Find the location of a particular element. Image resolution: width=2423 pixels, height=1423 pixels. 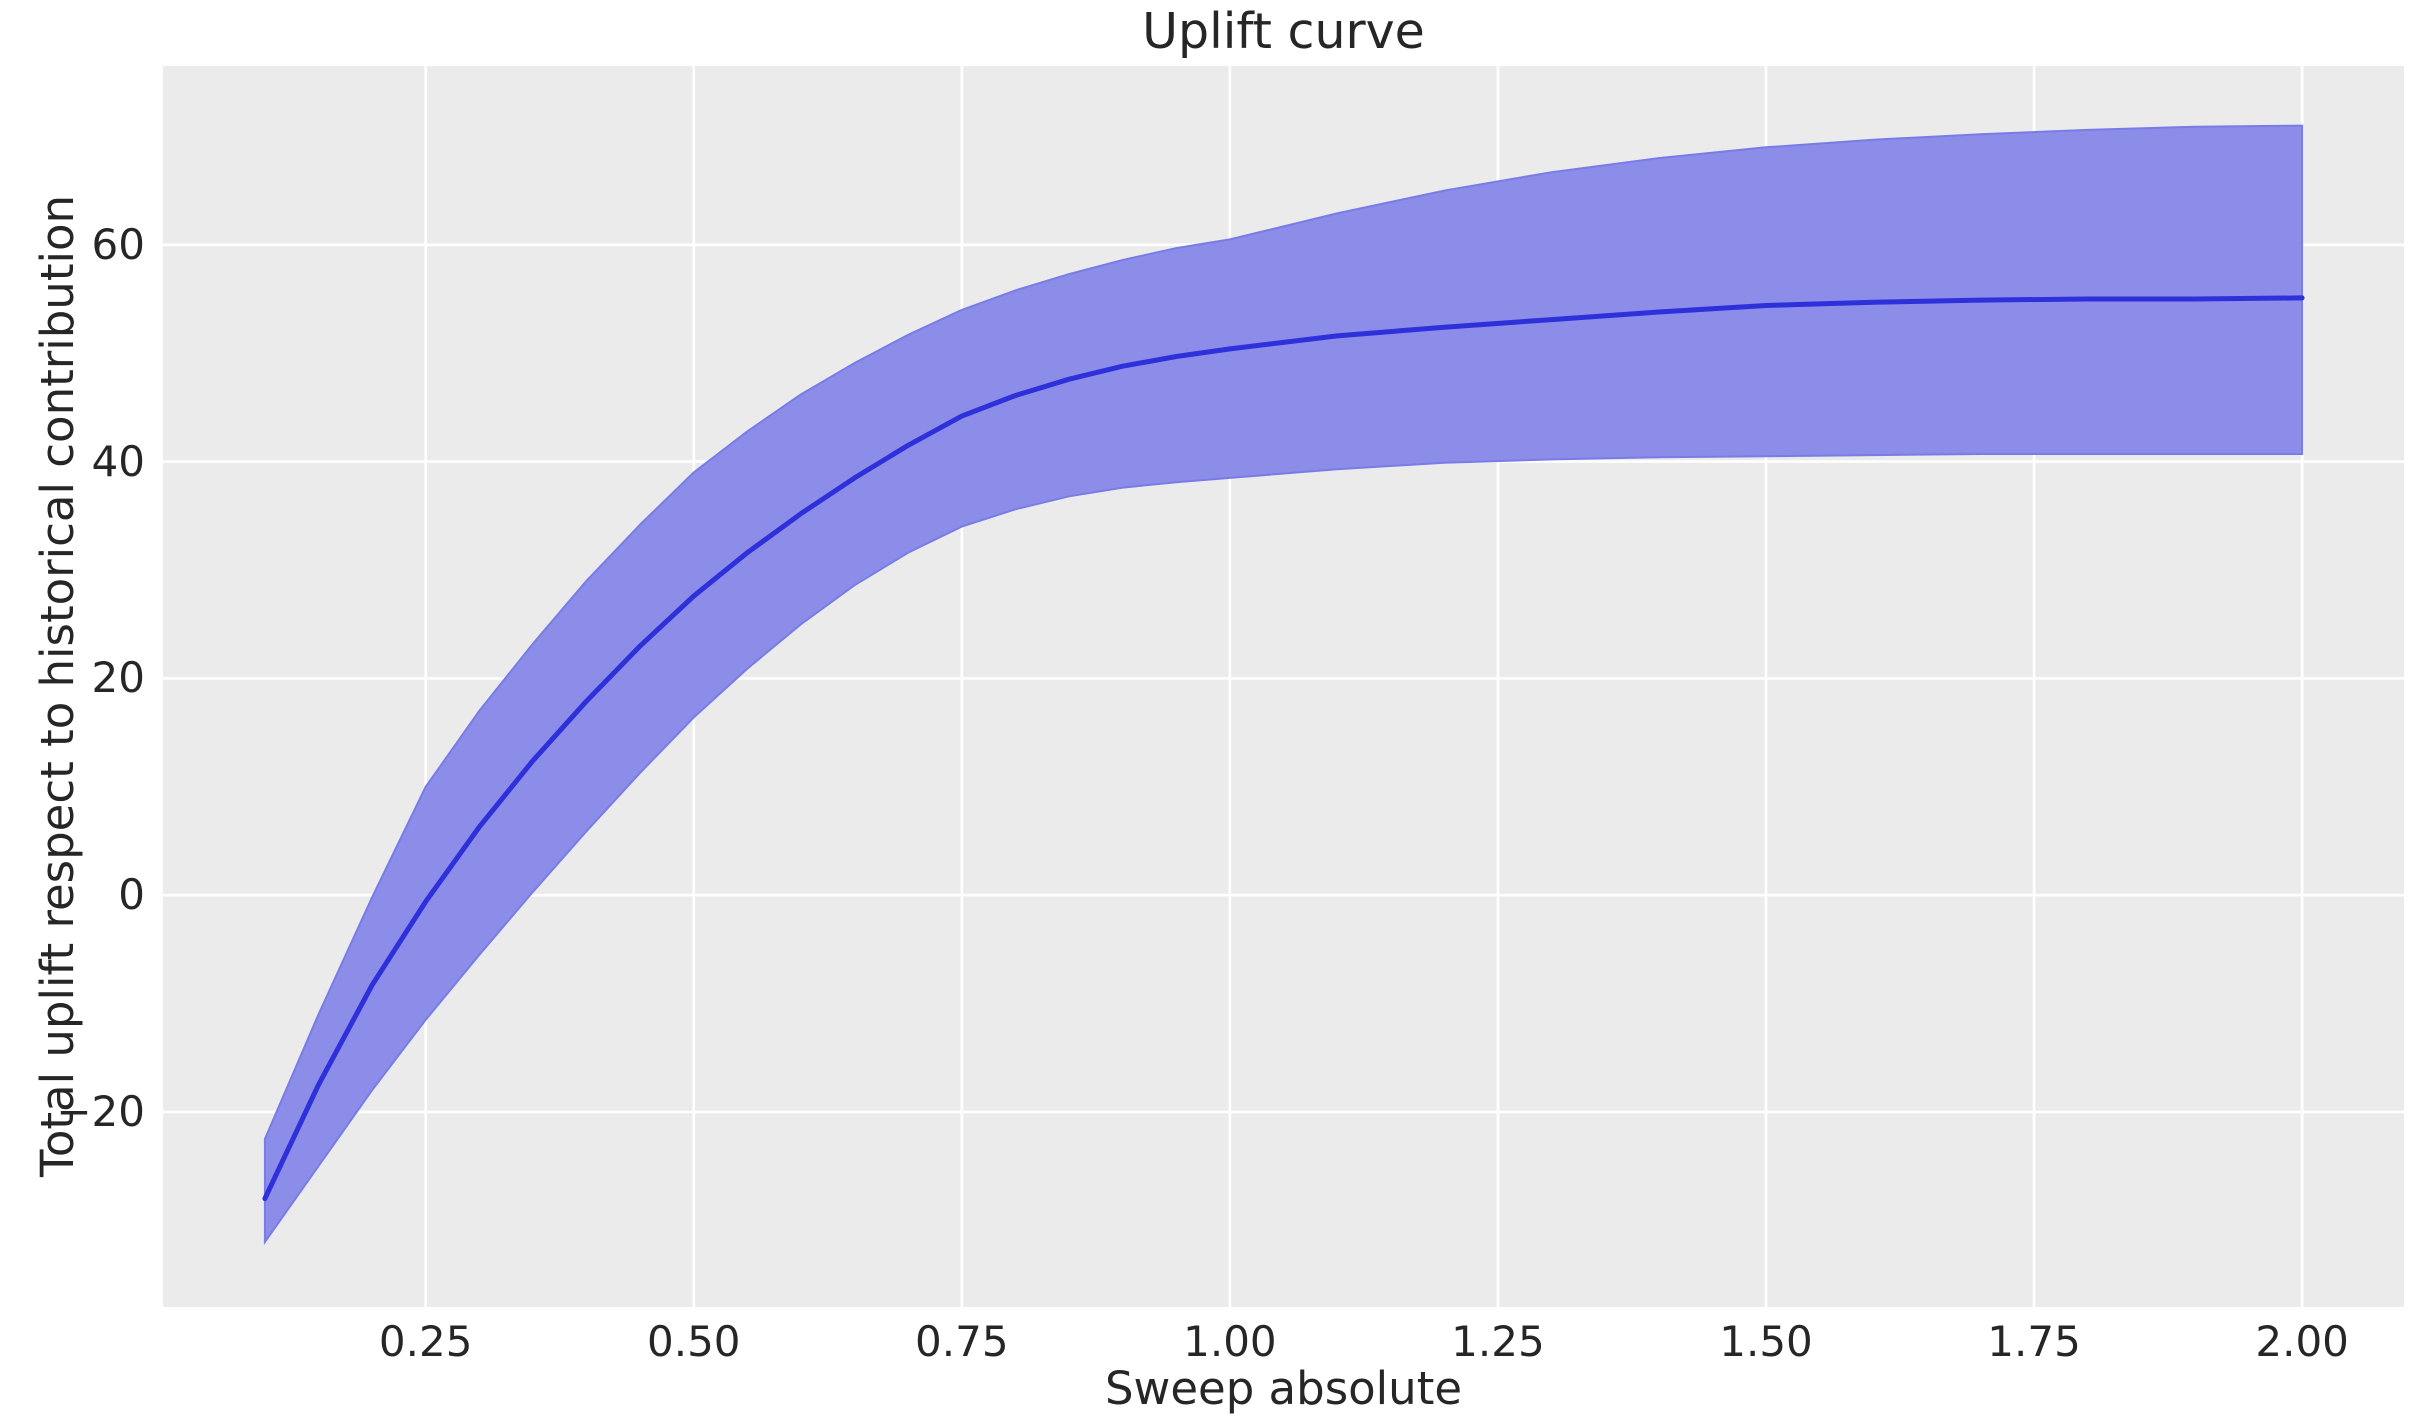

x-tick-label: 0.50 is located at coordinates (693, 1341).